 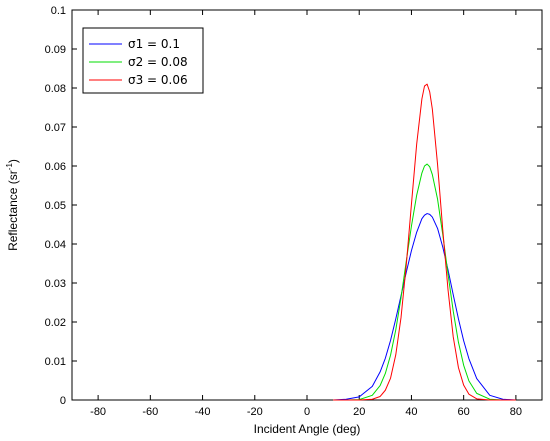 What do you see at coordinates (13, 161) in the screenshot?
I see `y-axis-label-close: )` at bounding box center [13, 161].